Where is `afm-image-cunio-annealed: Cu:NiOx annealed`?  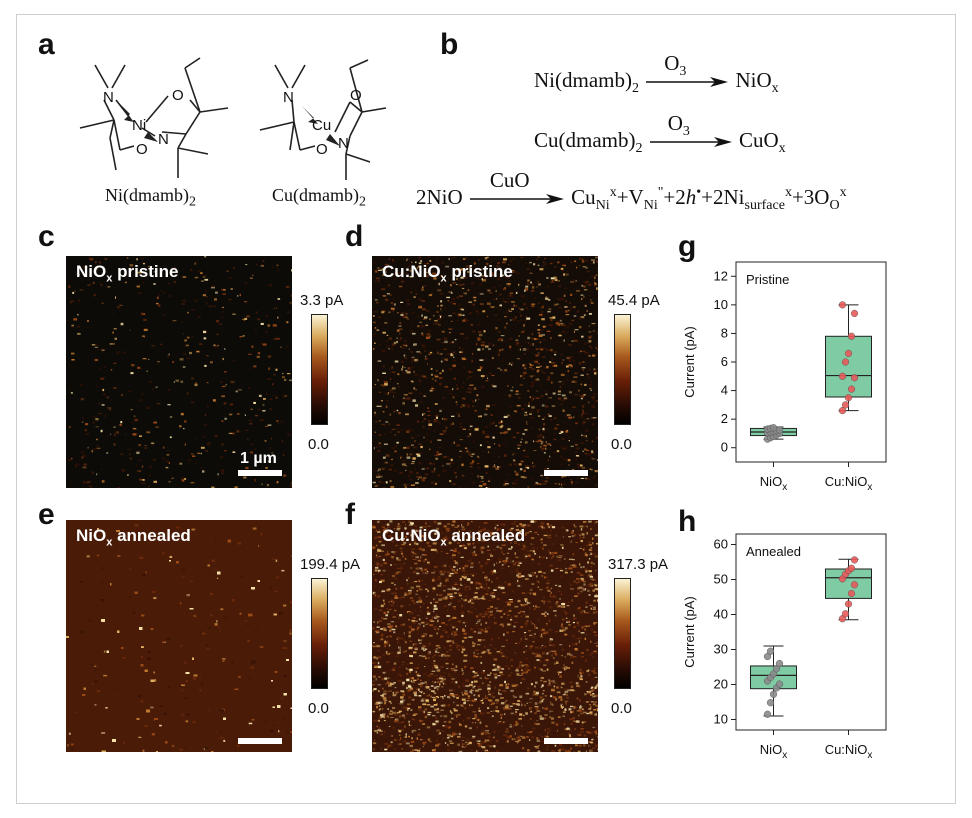 afm-image-cunio-annealed: Cu:NiOx annealed is located at coordinates (485, 636).